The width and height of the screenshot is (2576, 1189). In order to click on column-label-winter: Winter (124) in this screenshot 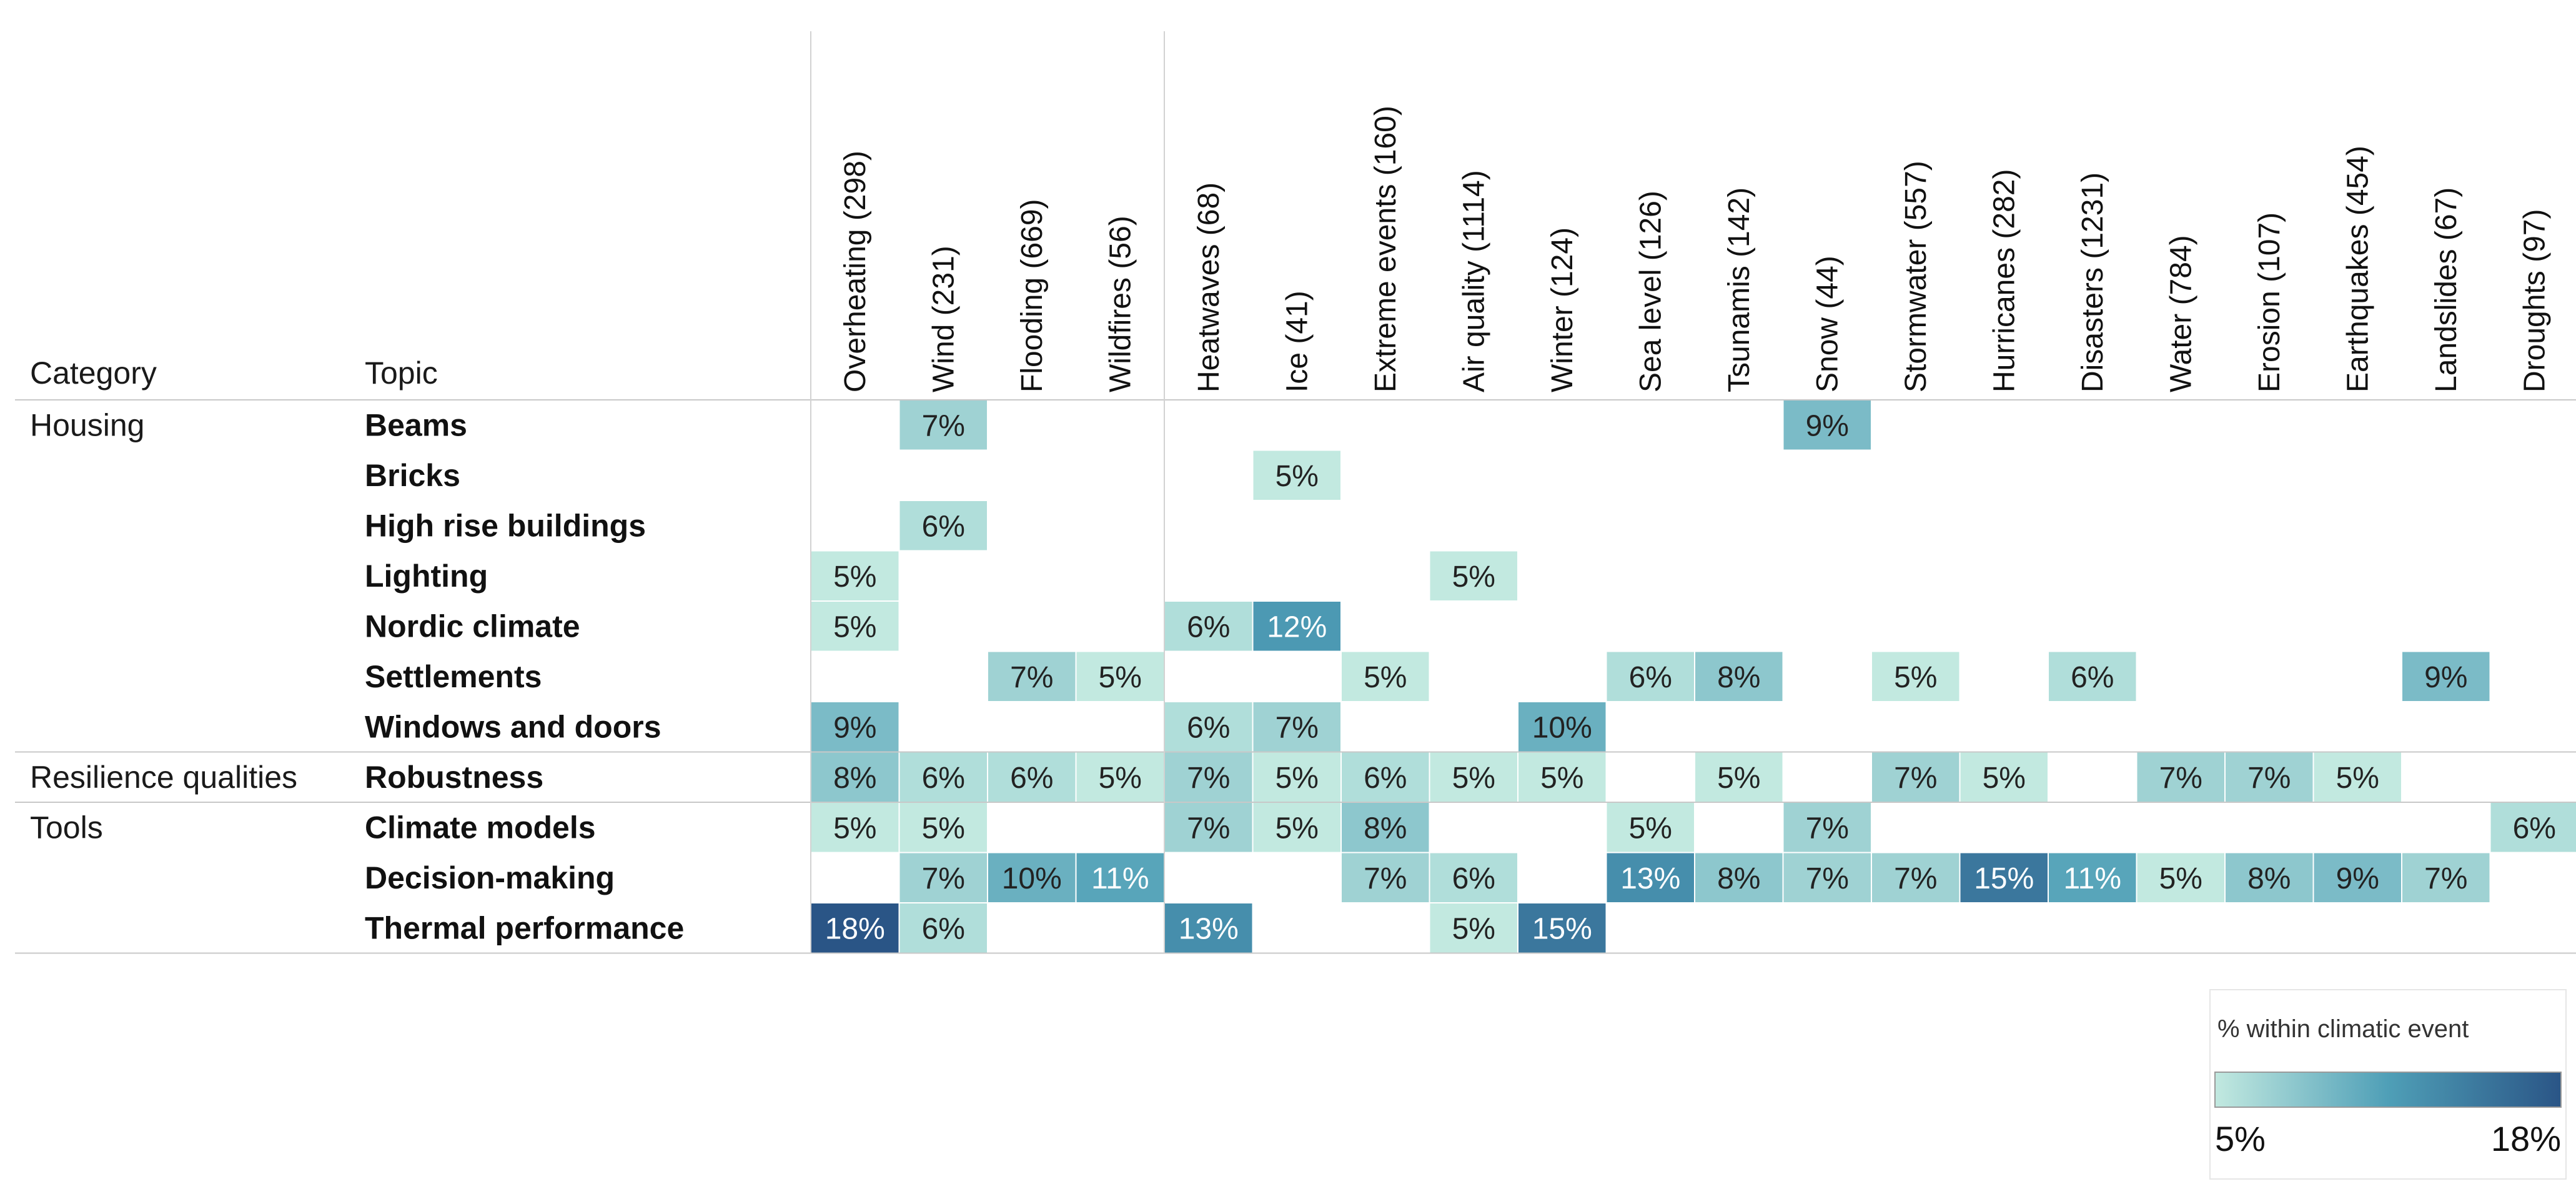, I will do `click(1562, 309)`.